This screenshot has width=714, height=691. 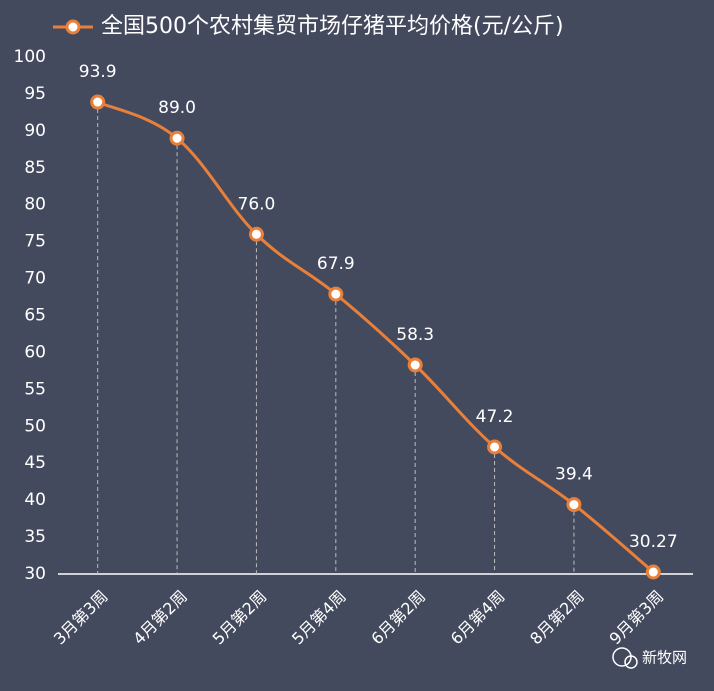 I want to click on y-tick-label: 45, so click(x=35, y=463).